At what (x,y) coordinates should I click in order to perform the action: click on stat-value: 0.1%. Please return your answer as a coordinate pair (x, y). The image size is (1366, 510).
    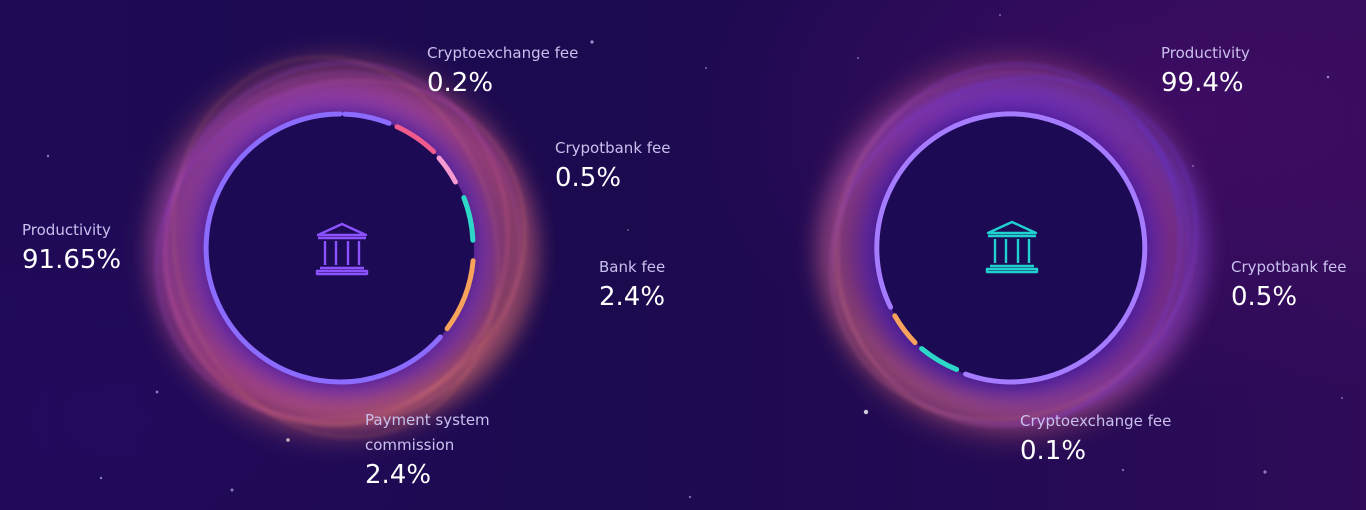
    Looking at the image, I should click on (1053, 451).